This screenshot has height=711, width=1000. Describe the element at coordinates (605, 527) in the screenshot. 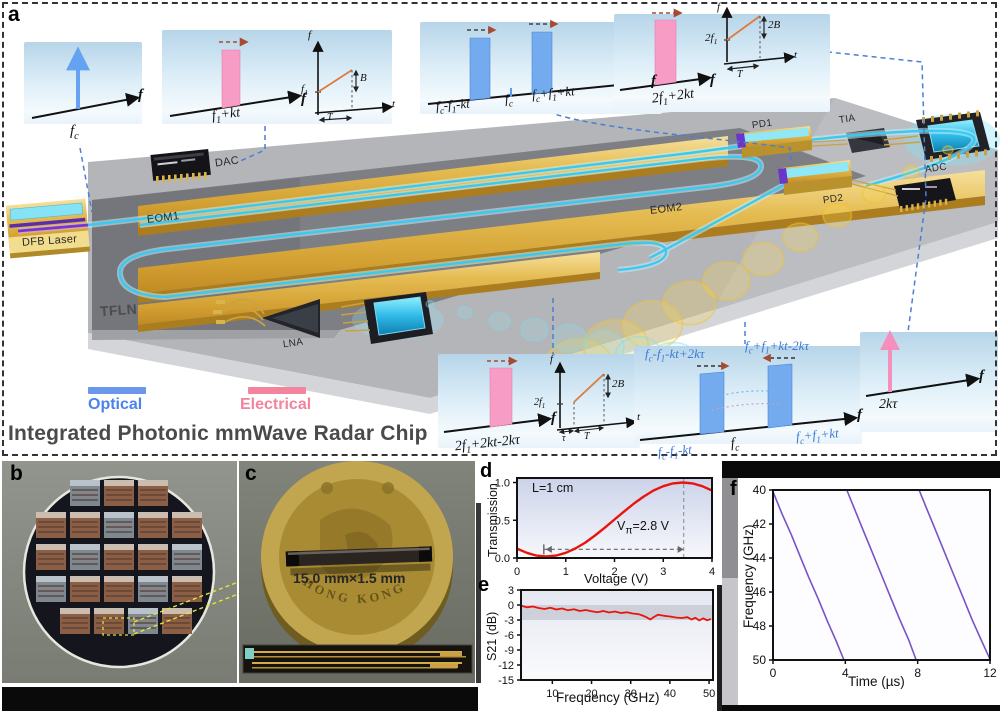

I see `chart-d-canvas: 0 1 2 3 4 0.0 0.5 1.0` at that location.